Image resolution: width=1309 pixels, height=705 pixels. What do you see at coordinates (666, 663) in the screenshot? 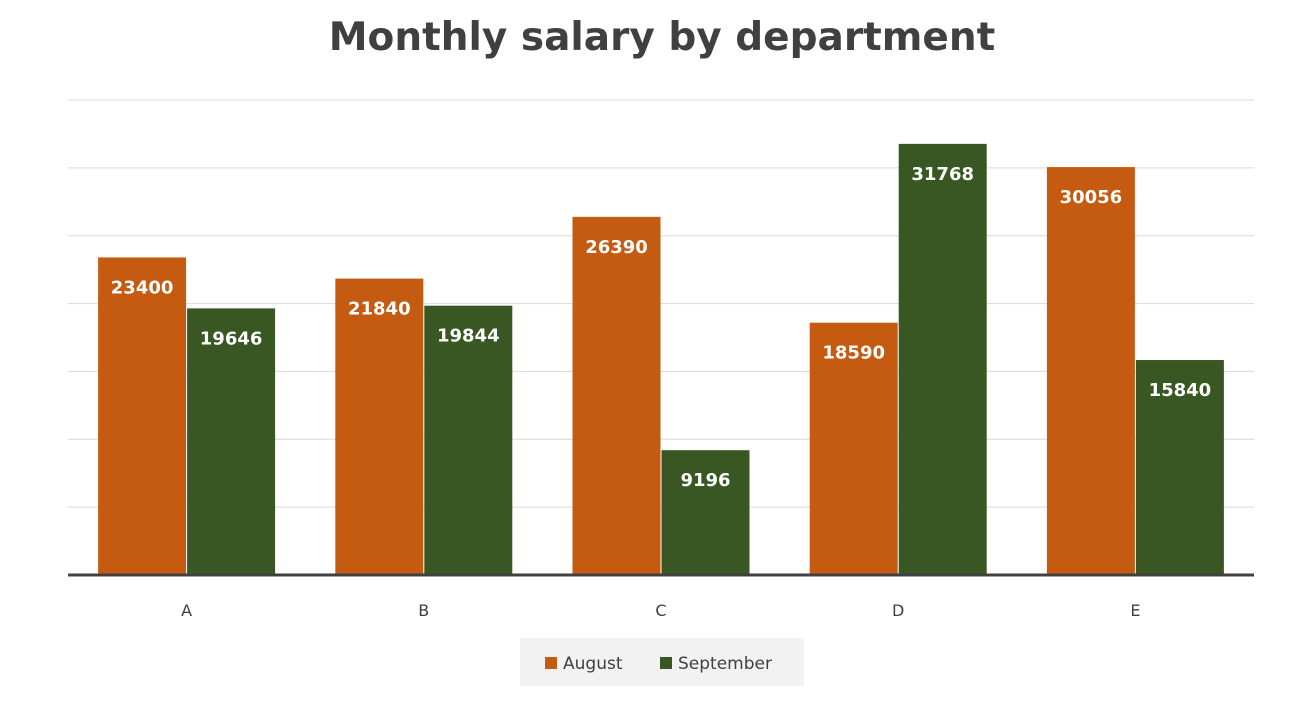
I see `legend-swatch-september` at bounding box center [666, 663].